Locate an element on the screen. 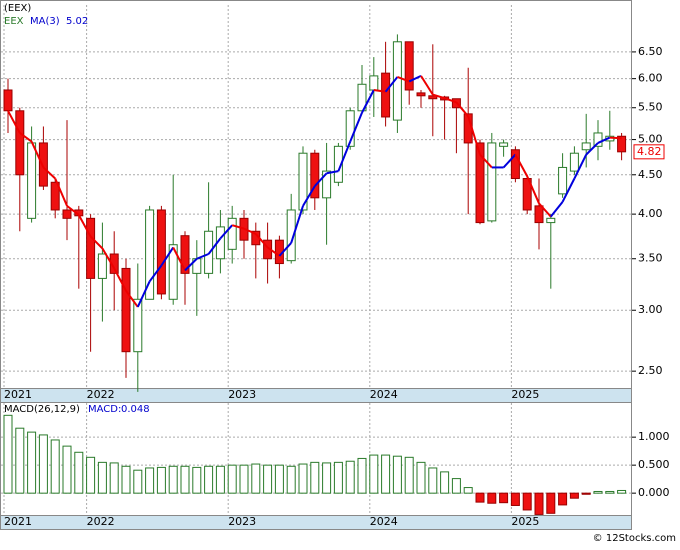 The width and height of the screenshot is (680, 550). y-tick-label: 0.500 is located at coordinates (654, 464).